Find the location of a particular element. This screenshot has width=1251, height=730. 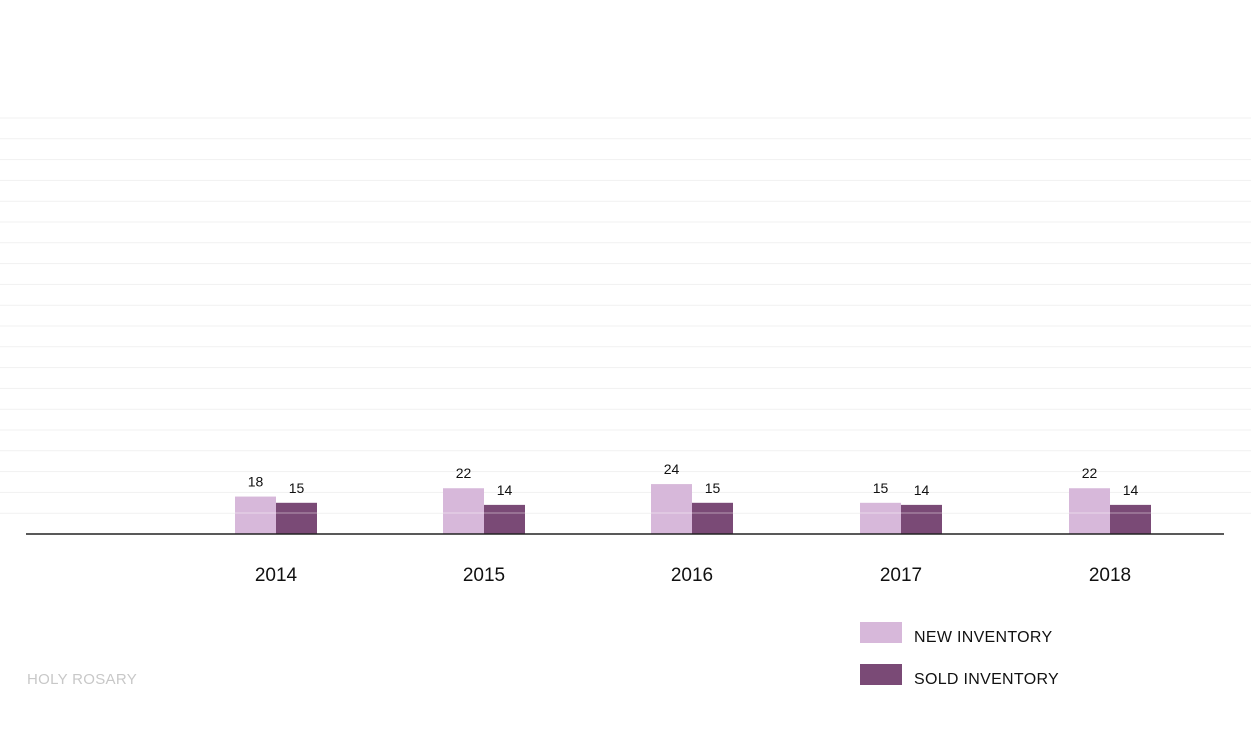

bar-sold-inventory-2017 is located at coordinates (921, 519).